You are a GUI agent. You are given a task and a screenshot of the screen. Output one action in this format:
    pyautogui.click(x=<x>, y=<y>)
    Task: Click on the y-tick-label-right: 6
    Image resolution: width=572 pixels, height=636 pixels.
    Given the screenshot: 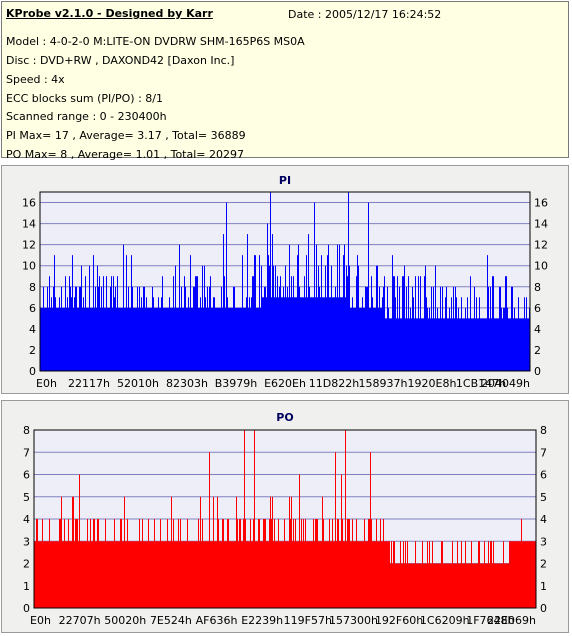 What is the action you would take?
    pyautogui.click(x=543, y=475)
    